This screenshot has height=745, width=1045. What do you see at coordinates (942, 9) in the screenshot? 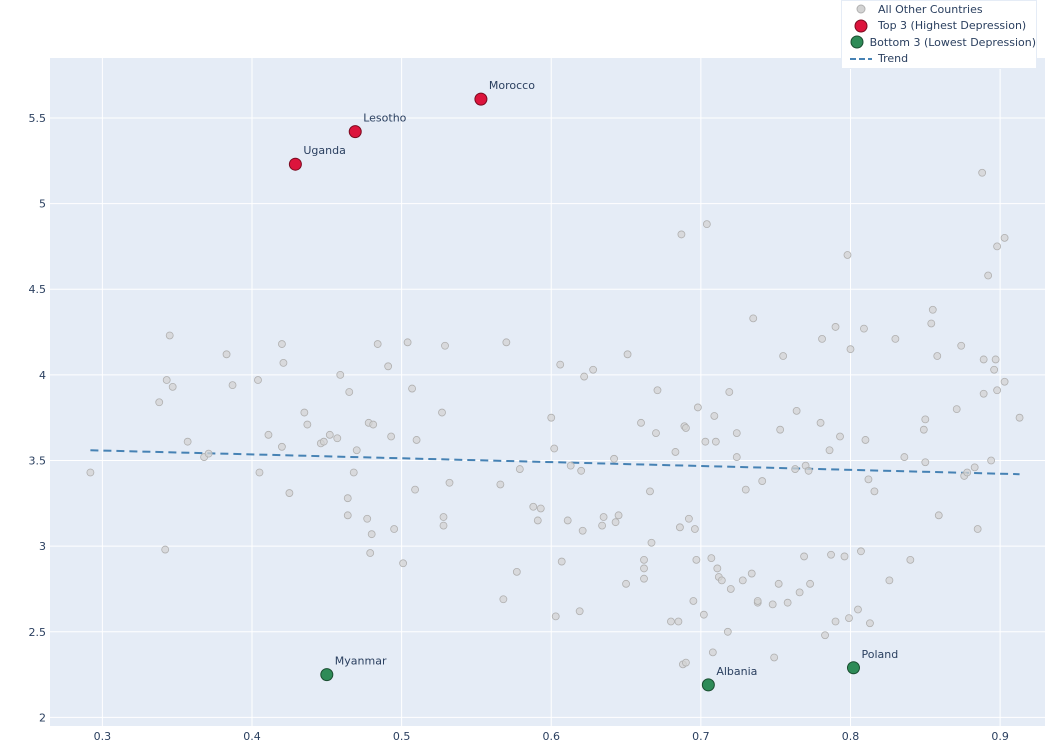
I see `legend-item-others: All Other Countries` at bounding box center [942, 9].